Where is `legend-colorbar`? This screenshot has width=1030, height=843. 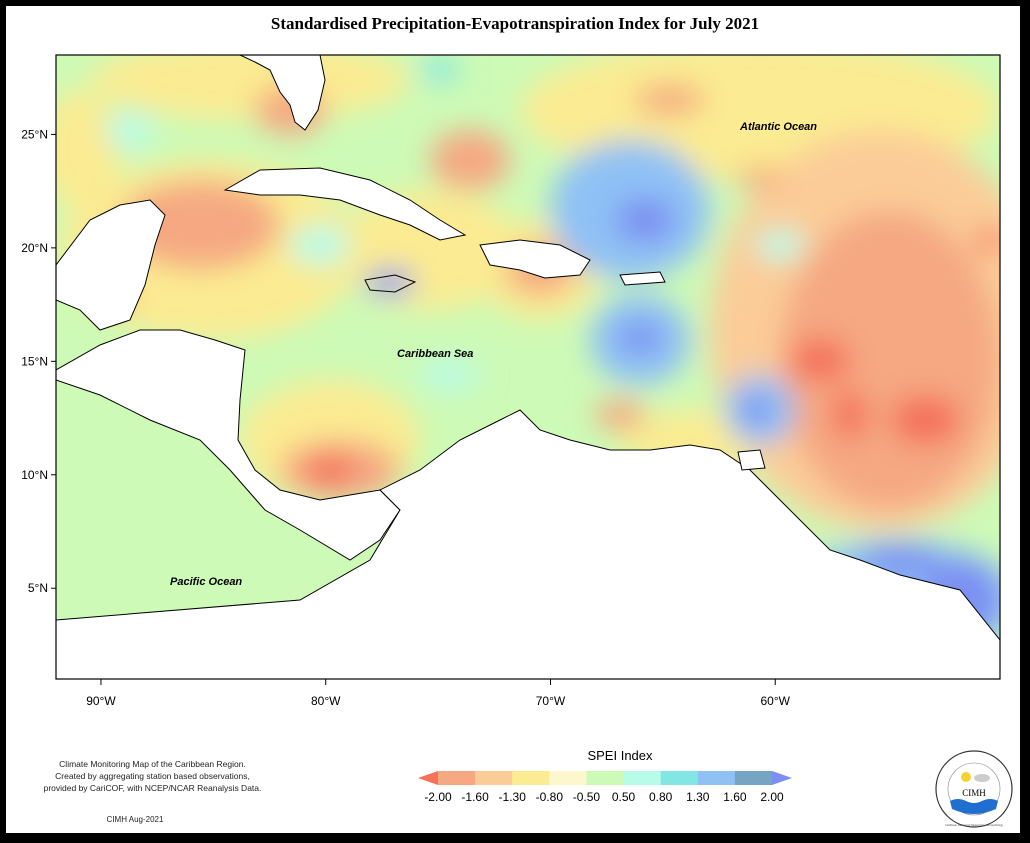 legend-colorbar is located at coordinates (605, 778).